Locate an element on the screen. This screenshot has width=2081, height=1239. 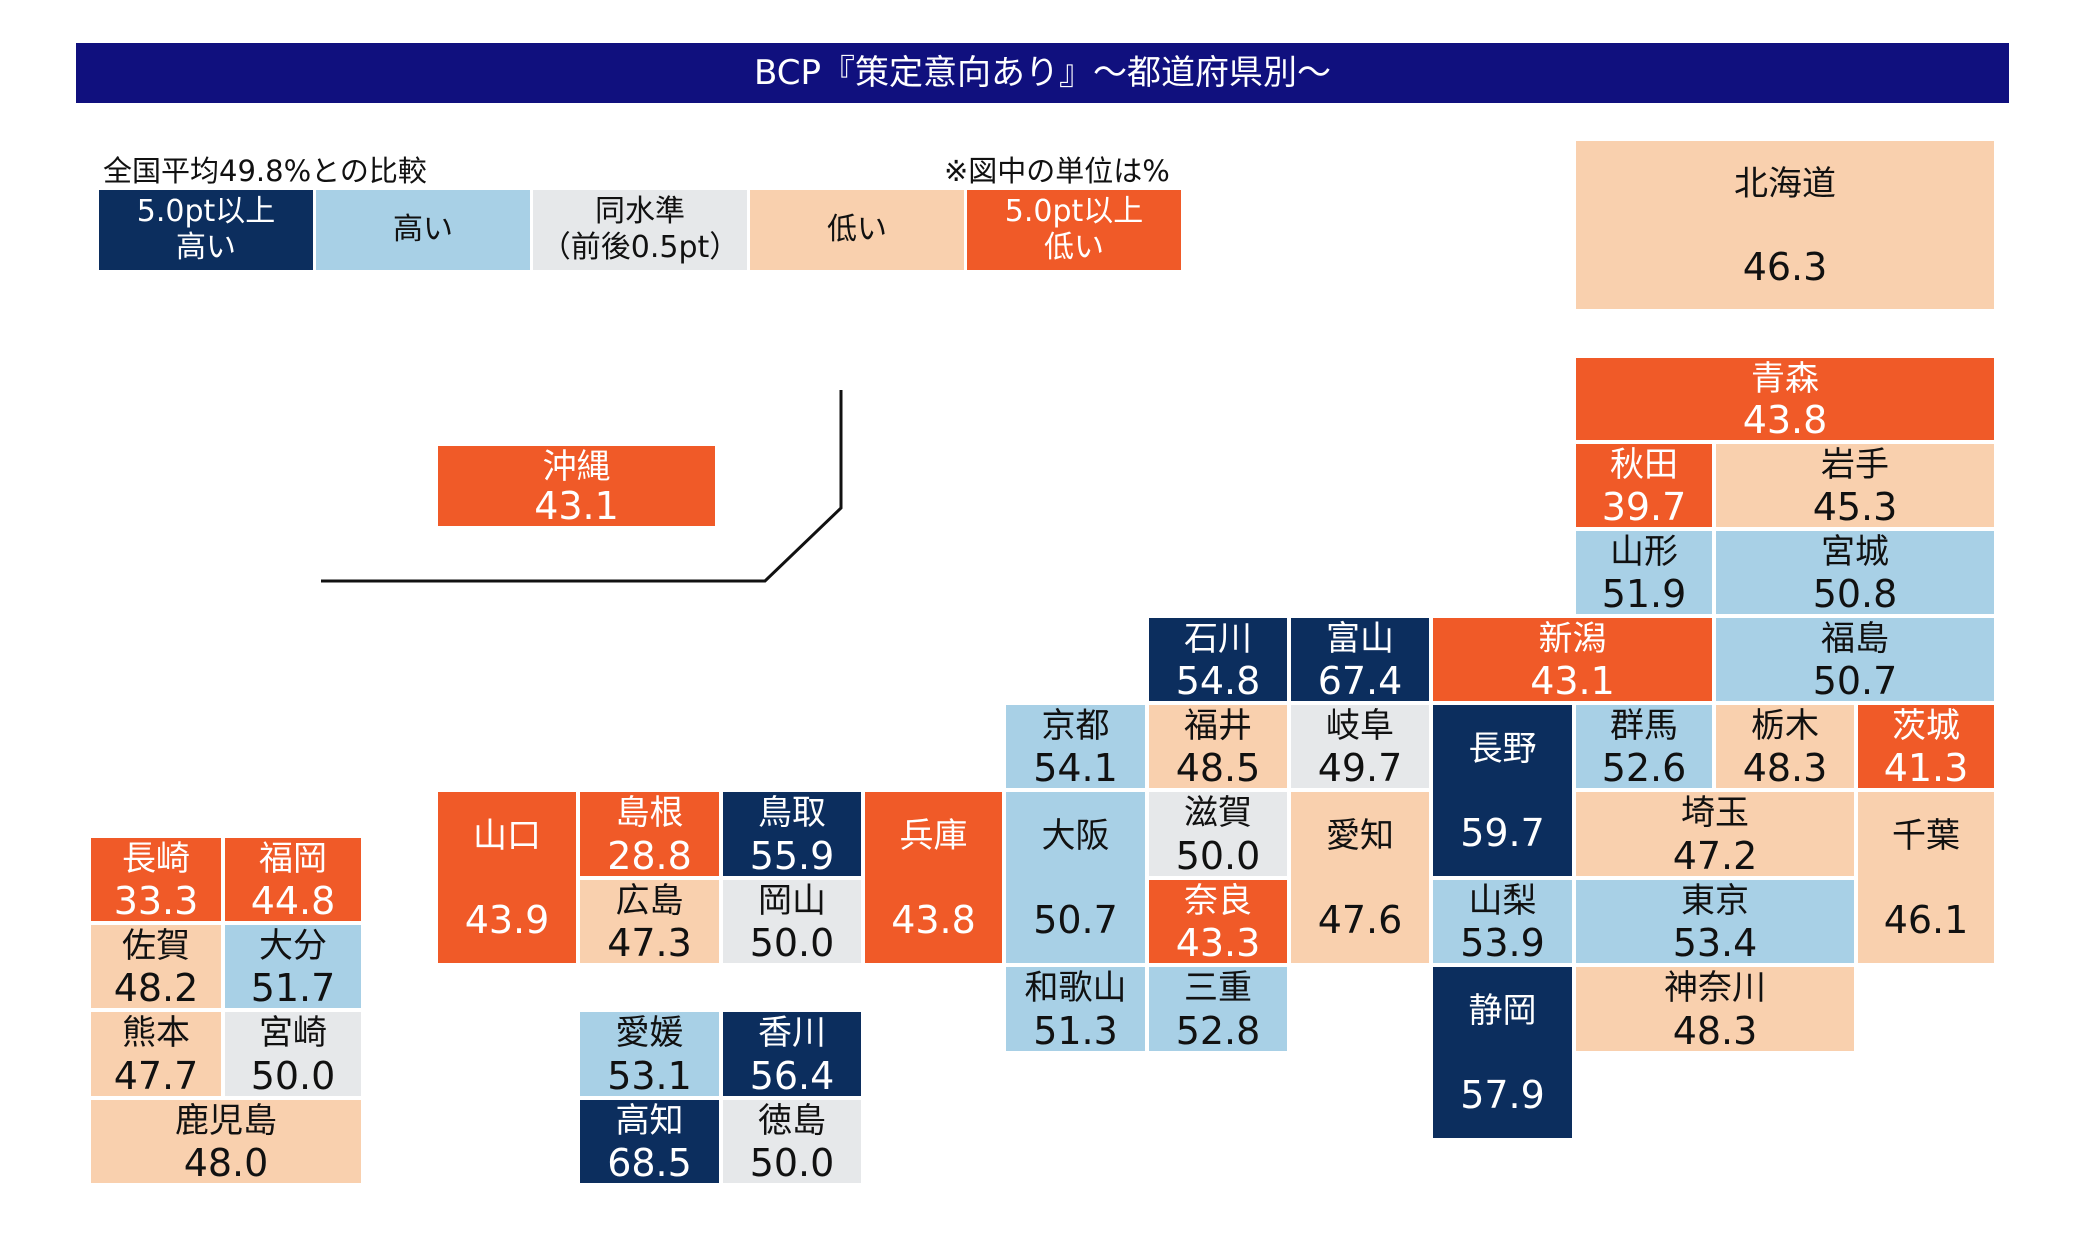
legend-swatch-higher: 高い is located at coordinates (423, 230).